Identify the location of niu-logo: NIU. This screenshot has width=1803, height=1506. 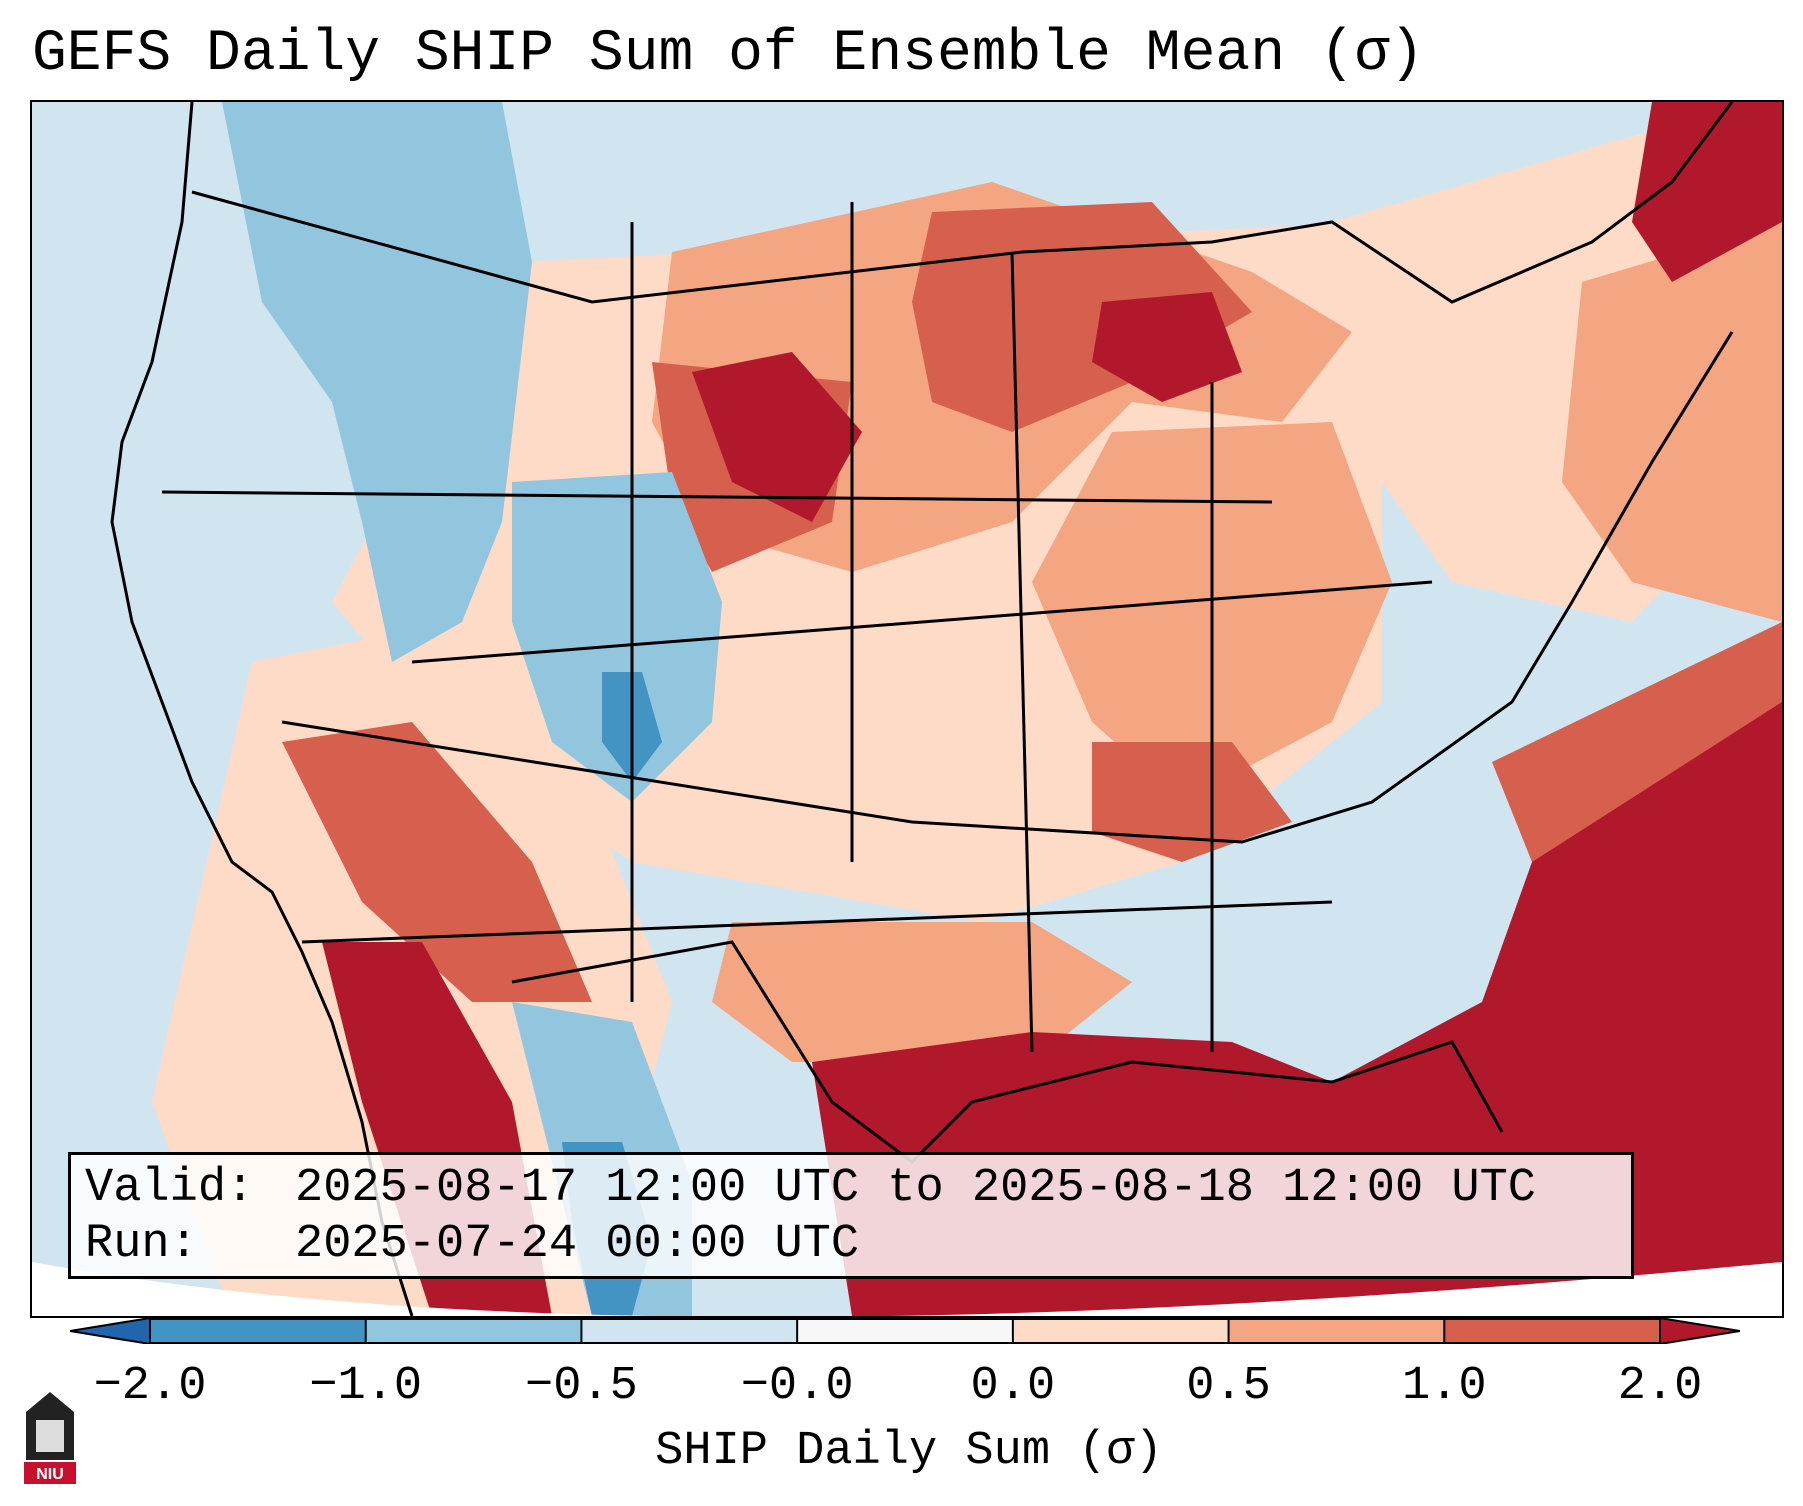
(50, 1438).